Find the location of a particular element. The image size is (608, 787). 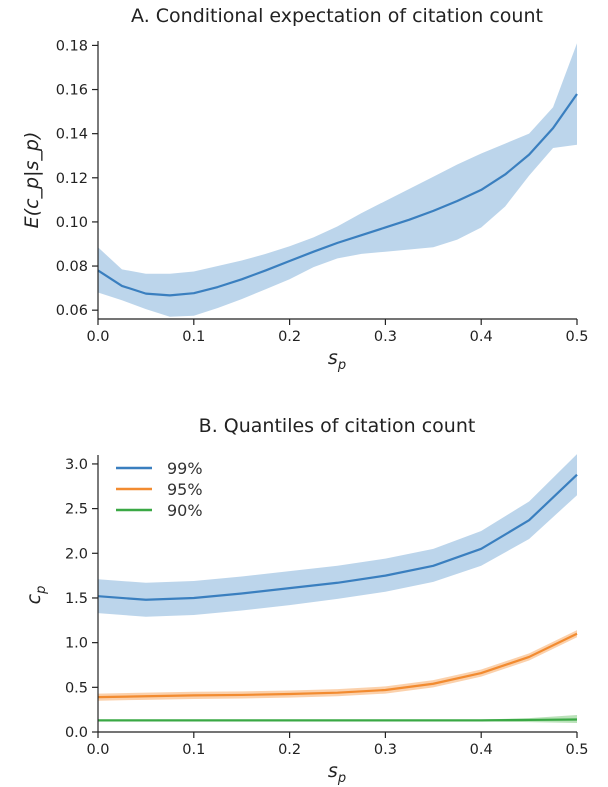

chart-b-y-tick-label: 2.5 is located at coordinates (76, 510).